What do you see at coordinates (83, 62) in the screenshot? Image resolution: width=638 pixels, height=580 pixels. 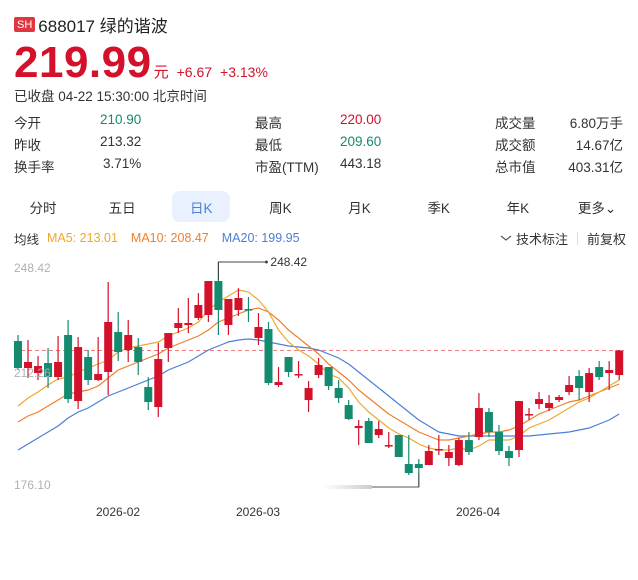 I see `current-price: 219.99` at bounding box center [83, 62].